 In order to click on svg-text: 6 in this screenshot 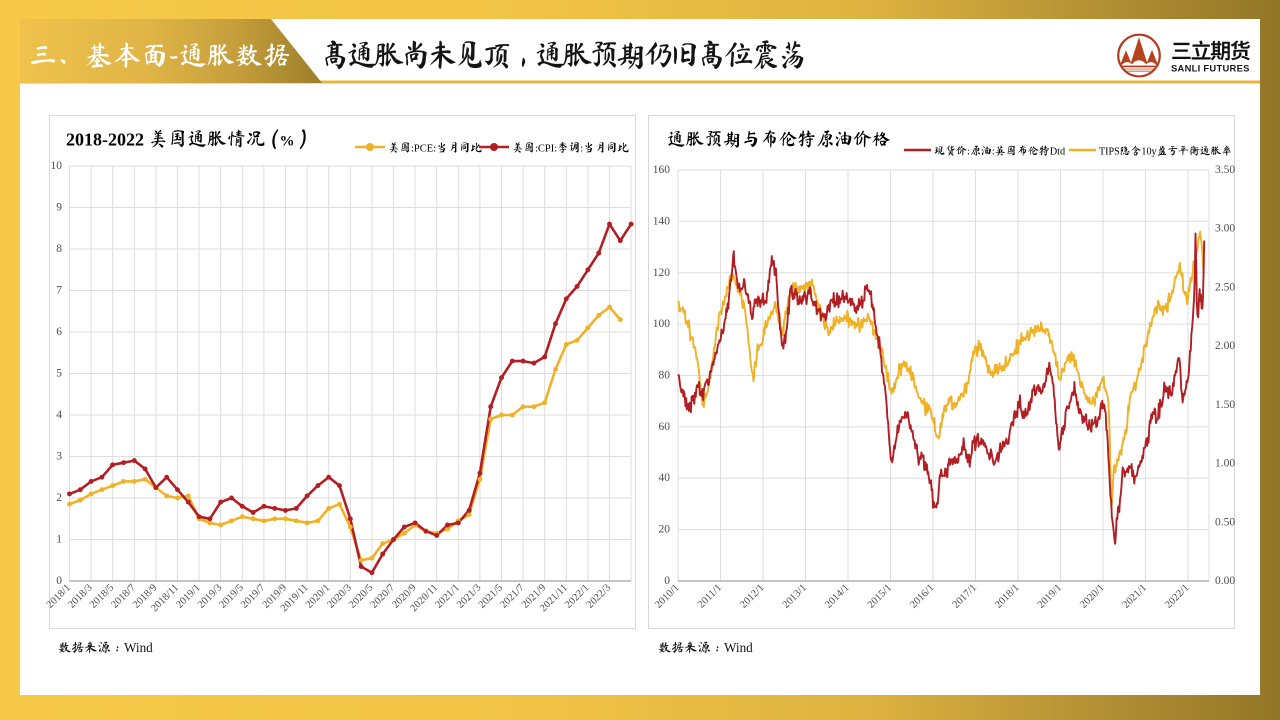, I will do `click(59, 332)`.